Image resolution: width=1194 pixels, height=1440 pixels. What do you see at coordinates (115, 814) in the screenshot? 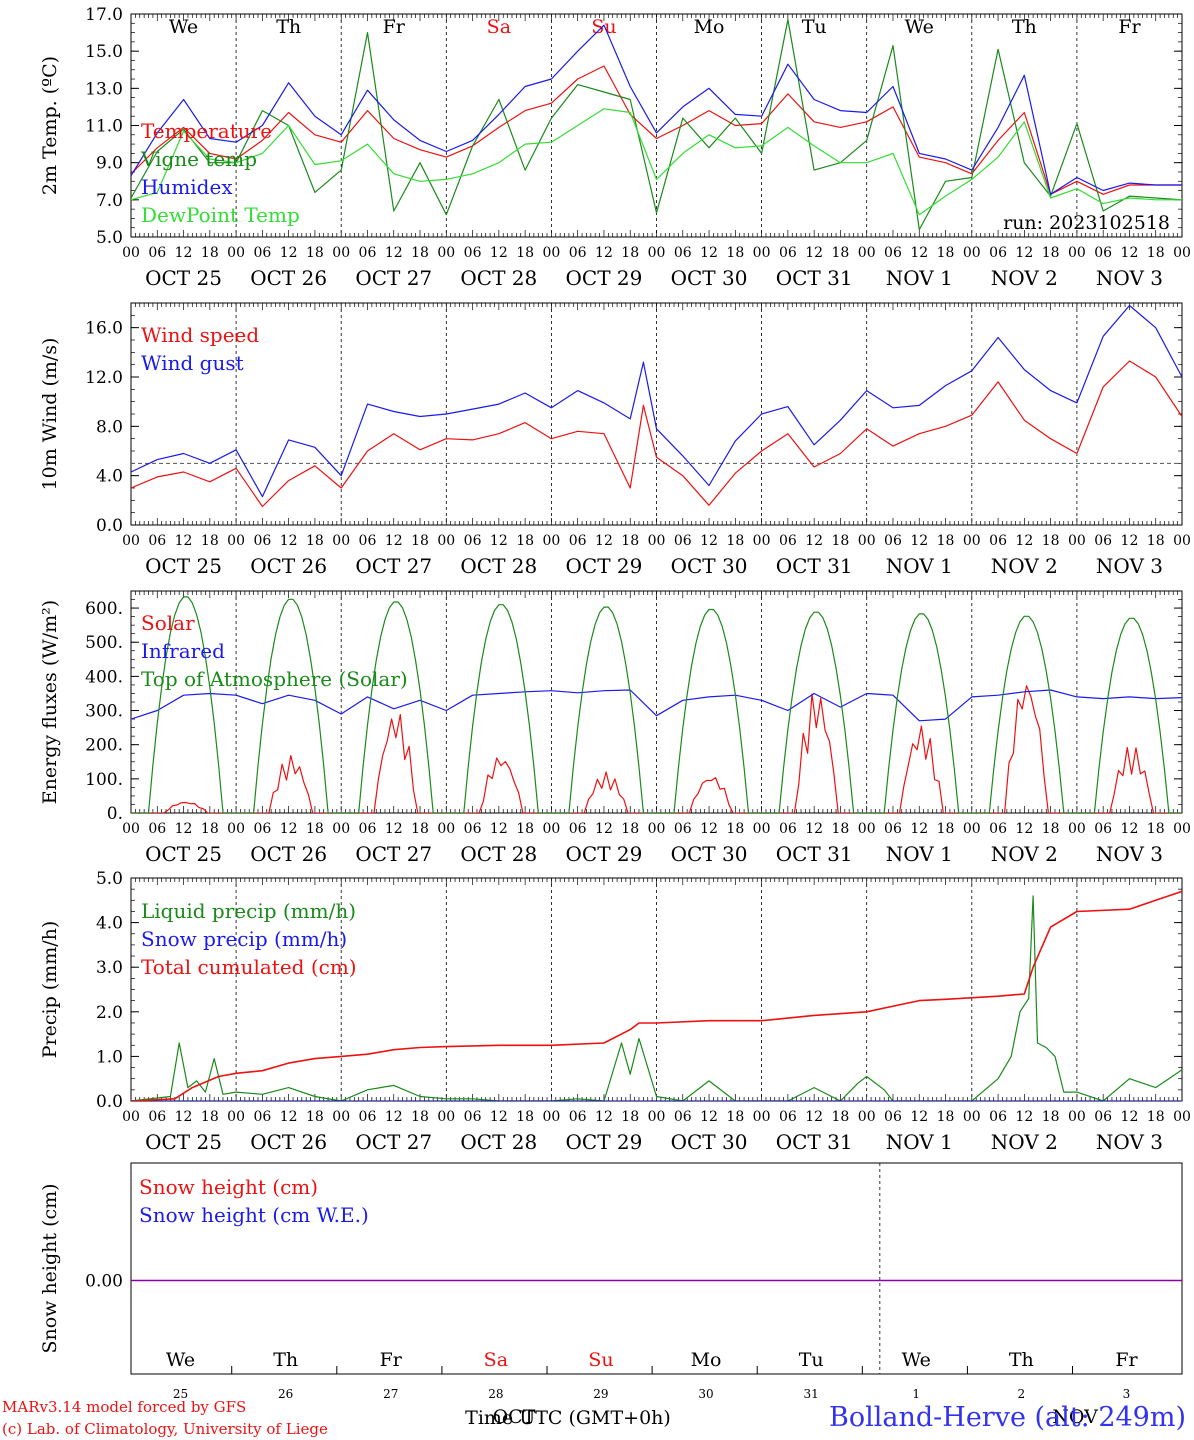
I see `y-tick-label: 0.` at bounding box center [115, 814].